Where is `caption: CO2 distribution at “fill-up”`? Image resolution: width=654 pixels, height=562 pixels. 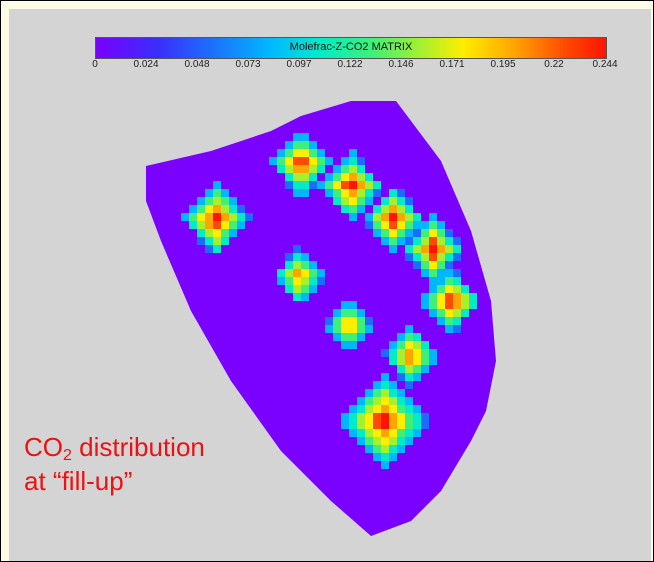
caption: CO2 distribution at “fill-up” is located at coordinates (114, 464).